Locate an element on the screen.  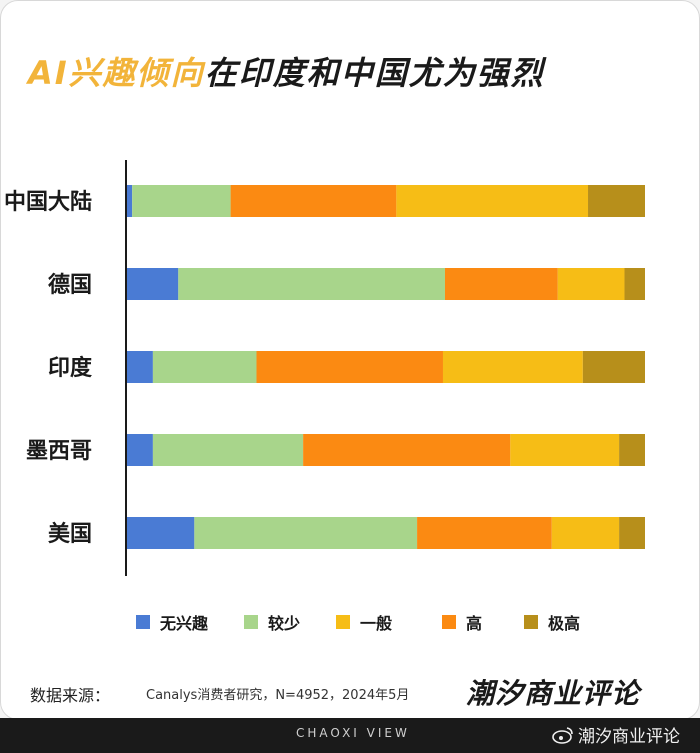
category-label: 中国大陆 is located at coordinates (48, 202).